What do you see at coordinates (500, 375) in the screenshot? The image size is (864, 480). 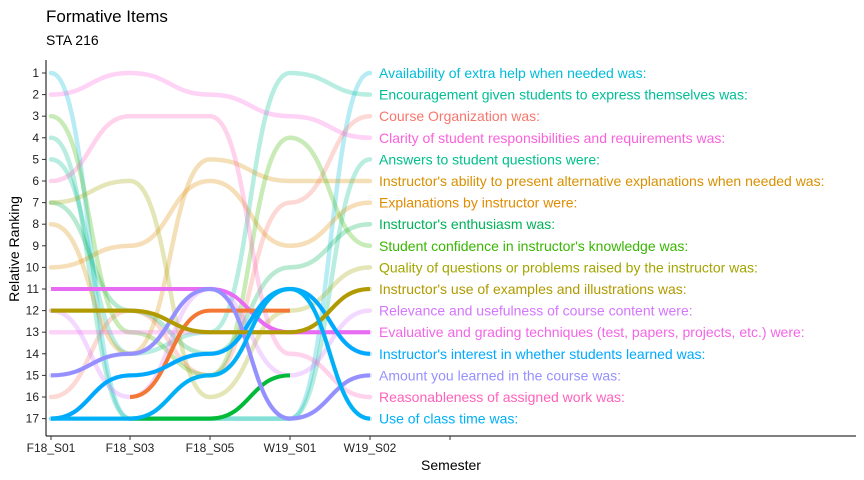 I see `series-label: Amount you learned in the course was:` at bounding box center [500, 375].